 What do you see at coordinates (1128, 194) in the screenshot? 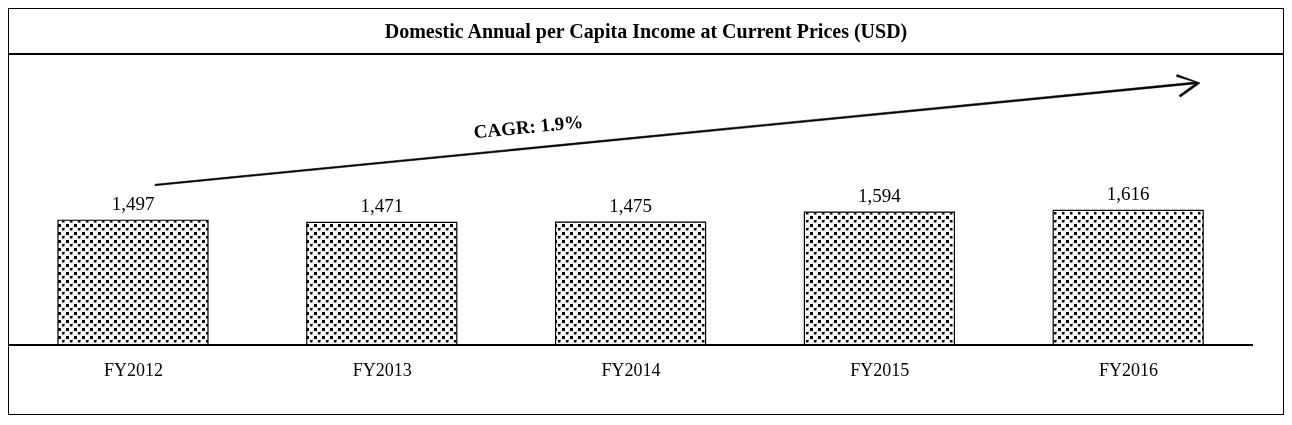
I see `data-label: 1,616` at bounding box center [1128, 194].